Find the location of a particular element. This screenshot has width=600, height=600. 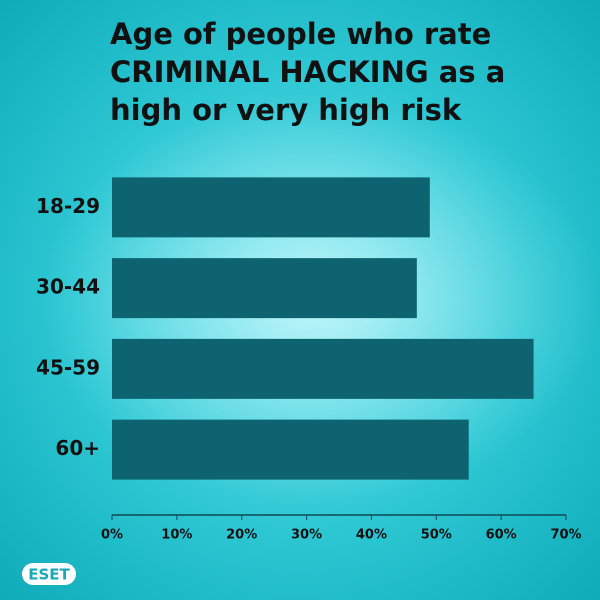

x-tick-label: 10% is located at coordinates (176, 535).